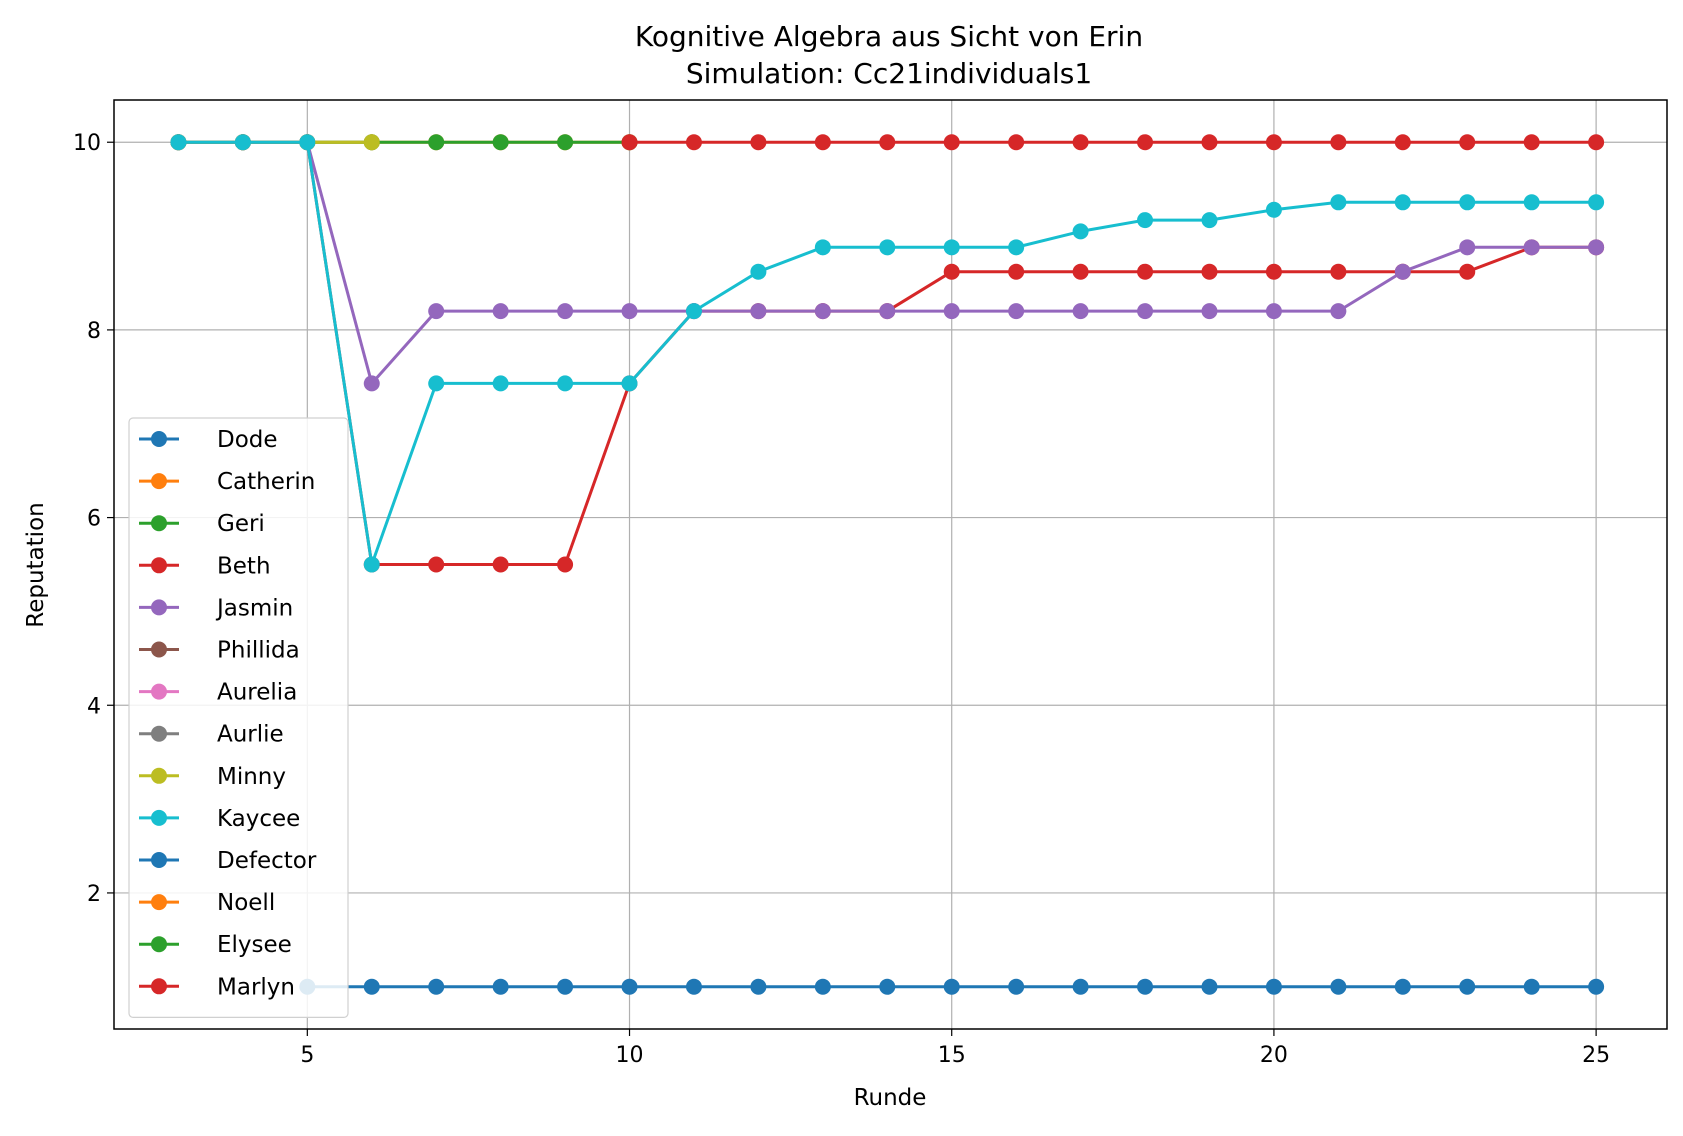 The height and width of the screenshot is (1136, 1683). I want to click on legend-label: Marlyn, so click(256, 987).